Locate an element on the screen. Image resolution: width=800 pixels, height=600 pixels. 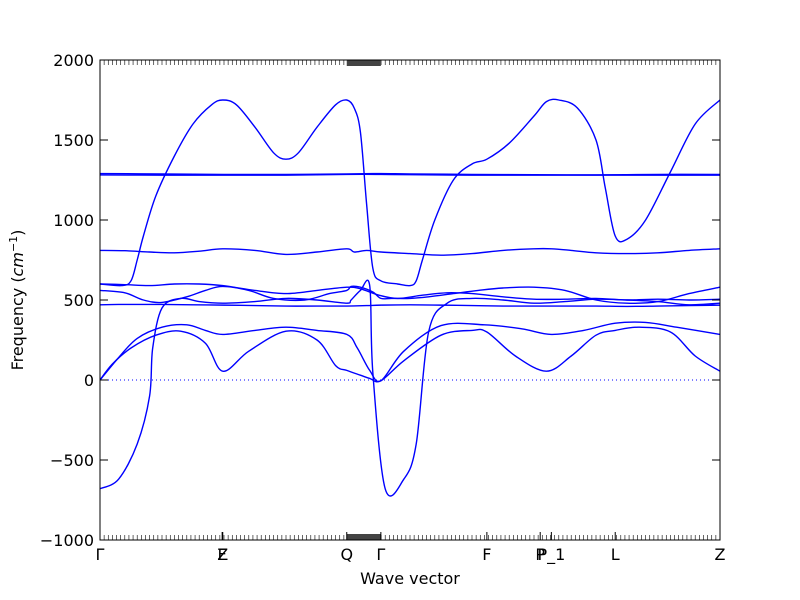
y-tick-label: 0 is located at coordinates (89, 380).